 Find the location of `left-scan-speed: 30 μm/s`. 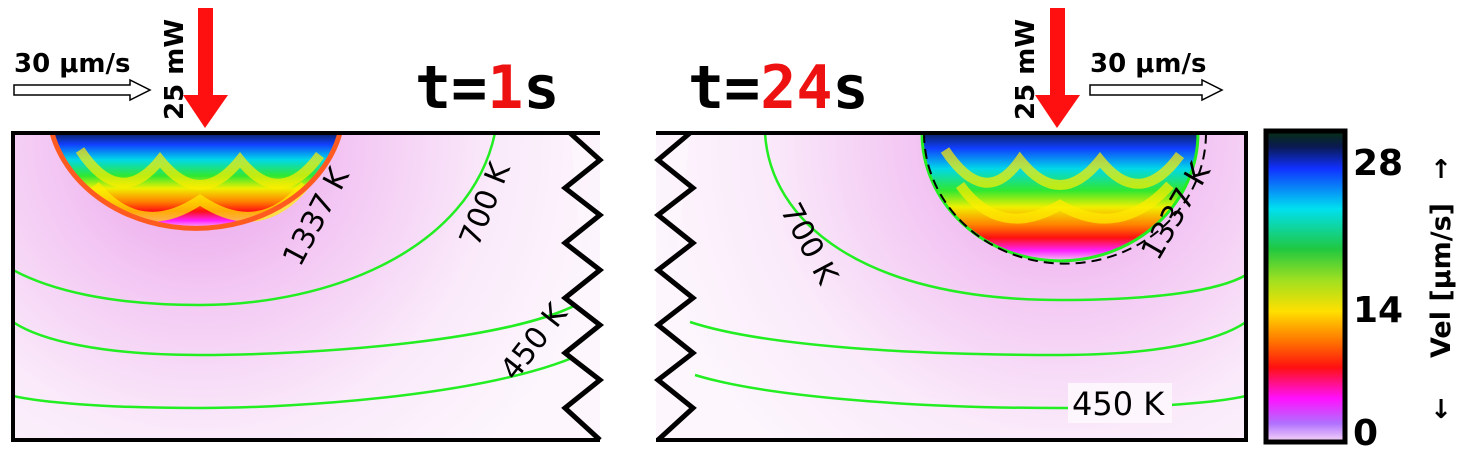

left-scan-speed: 30 μm/s is located at coordinates (72, 64).